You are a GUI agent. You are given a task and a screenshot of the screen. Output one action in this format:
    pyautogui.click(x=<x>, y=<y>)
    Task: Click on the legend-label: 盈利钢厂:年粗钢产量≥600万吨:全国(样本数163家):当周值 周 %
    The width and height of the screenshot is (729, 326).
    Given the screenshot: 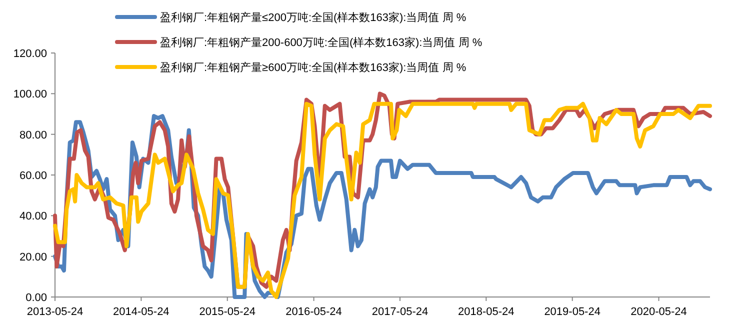 What is the action you would take?
    pyautogui.click(x=313, y=67)
    